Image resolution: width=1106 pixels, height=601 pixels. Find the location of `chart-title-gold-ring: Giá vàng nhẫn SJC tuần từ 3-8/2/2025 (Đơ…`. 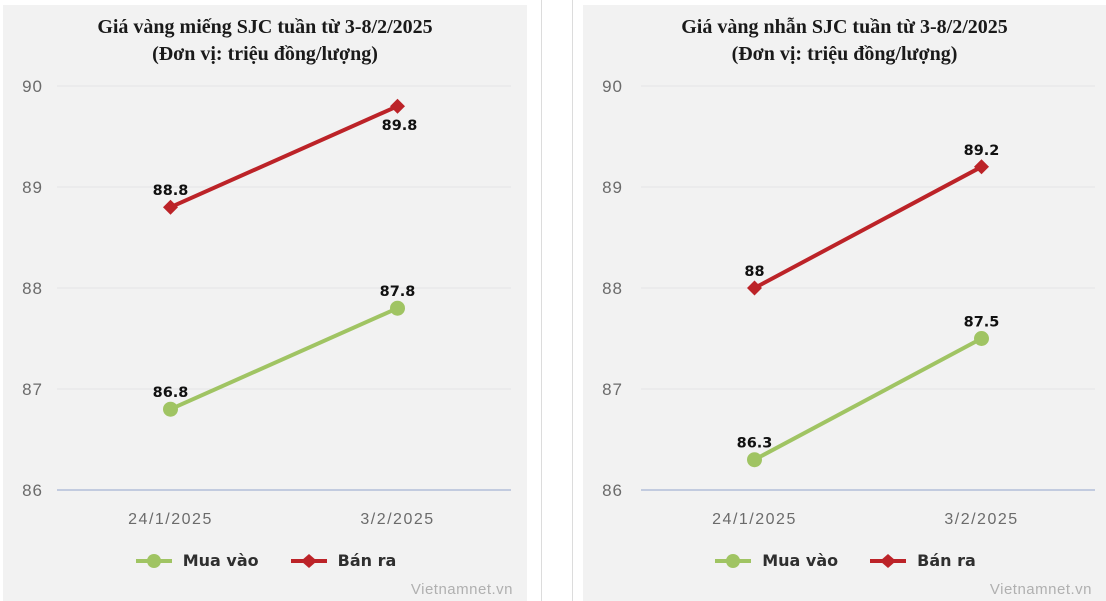

chart-title-gold-ring: Giá vàng nhẫn SJC tuần từ 3-8/2/2025 (Đơ… is located at coordinates (844, 41).